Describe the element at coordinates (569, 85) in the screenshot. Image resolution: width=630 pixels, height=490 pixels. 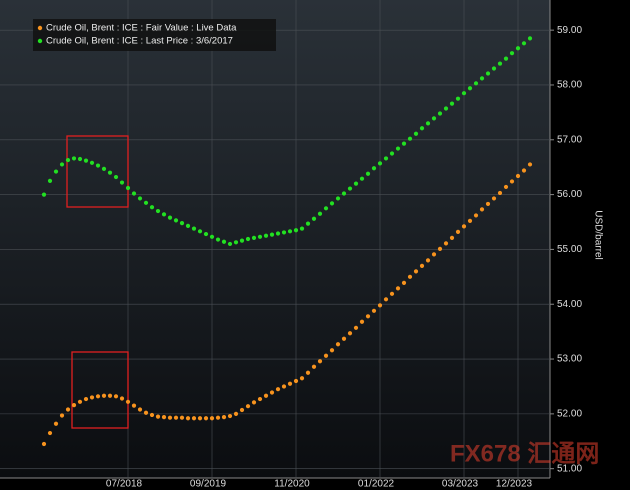
I see `y-tick-label: 58.00` at that location.